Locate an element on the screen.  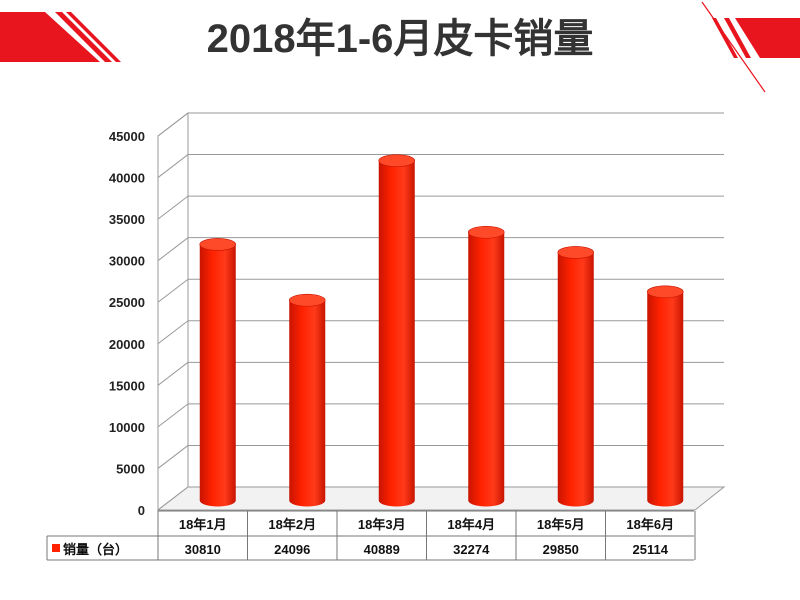
y-tick-label: 45000 is located at coordinates (127, 136).